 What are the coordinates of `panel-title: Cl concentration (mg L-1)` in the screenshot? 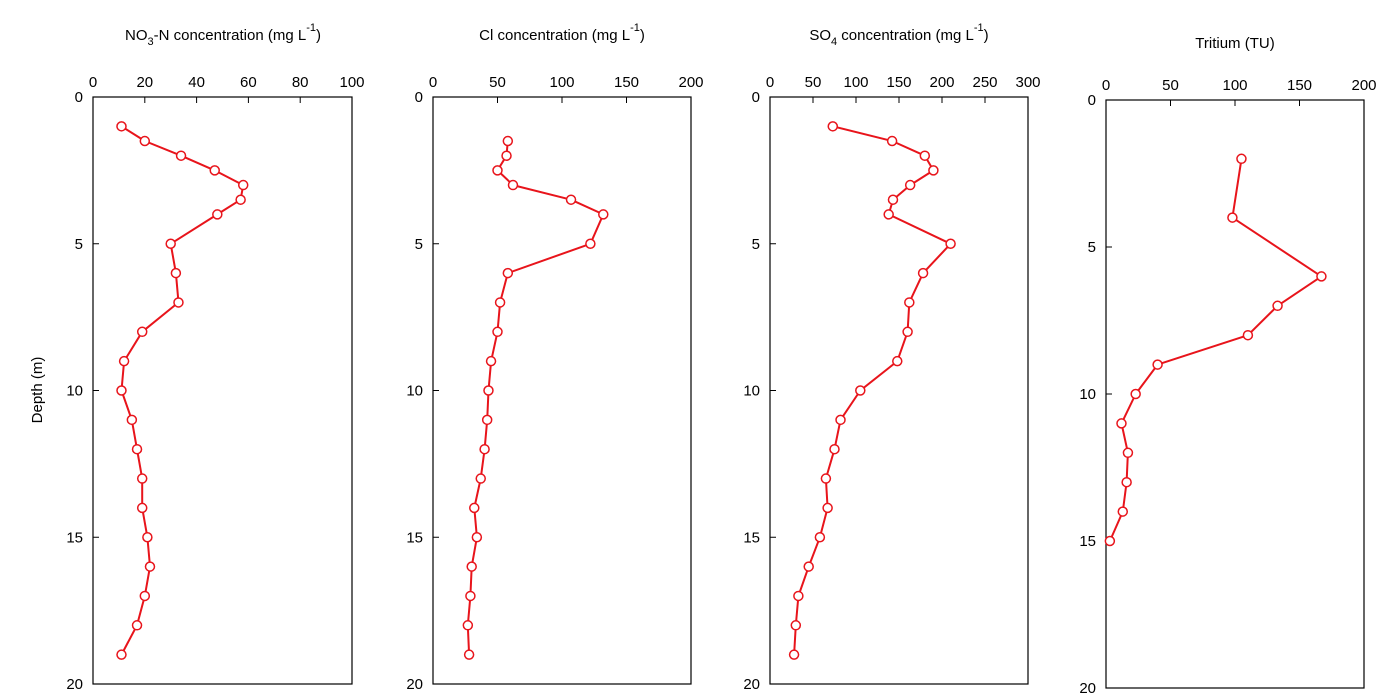 It's located at (562, 33).